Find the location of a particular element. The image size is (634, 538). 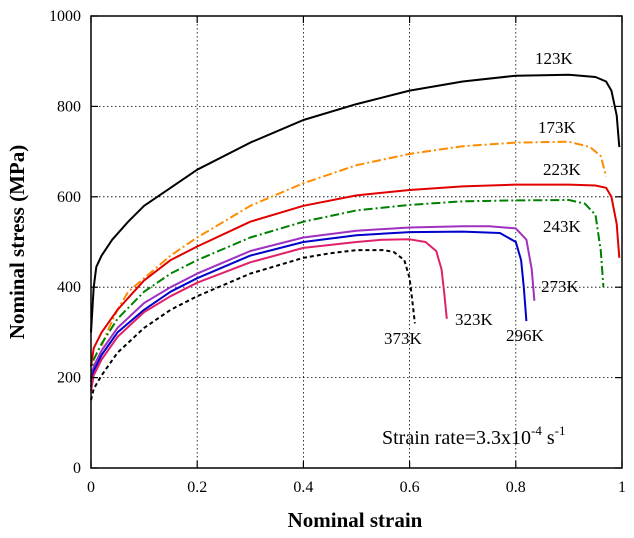

y-tick-label: 200 is located at coordinates (69, 378).